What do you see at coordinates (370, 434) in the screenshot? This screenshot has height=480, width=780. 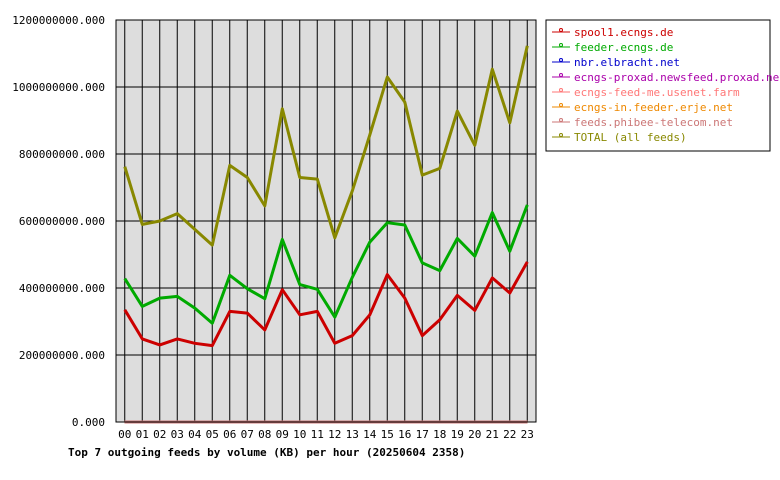 I see `x-tick-label: 14` at bounding box center [370, 434].